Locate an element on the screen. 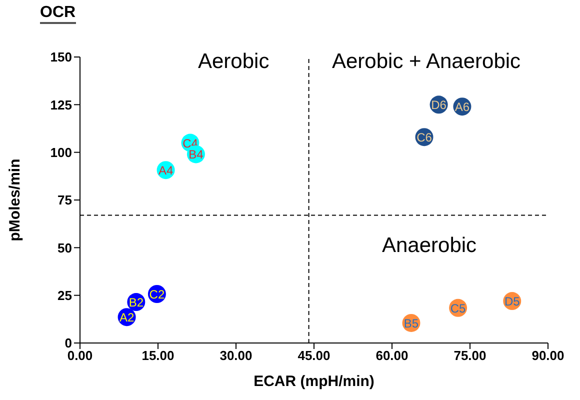 This screenshot has width=580, height=400. y-tick-label: 100 is located at coordinates (61, 152).